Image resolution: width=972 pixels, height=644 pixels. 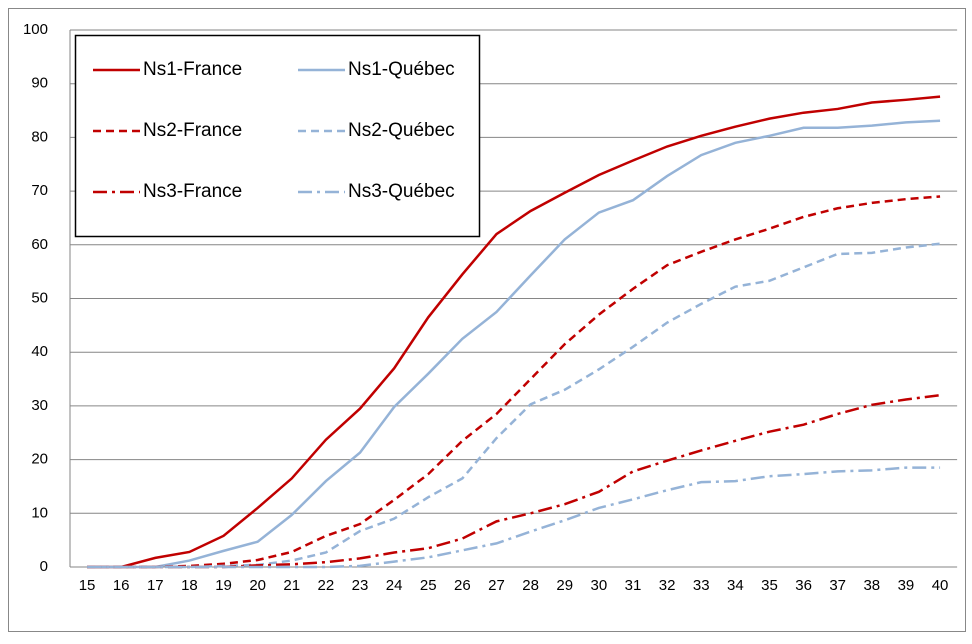 I want to click on y-tick-label: 30, so click(x=39, y=405).